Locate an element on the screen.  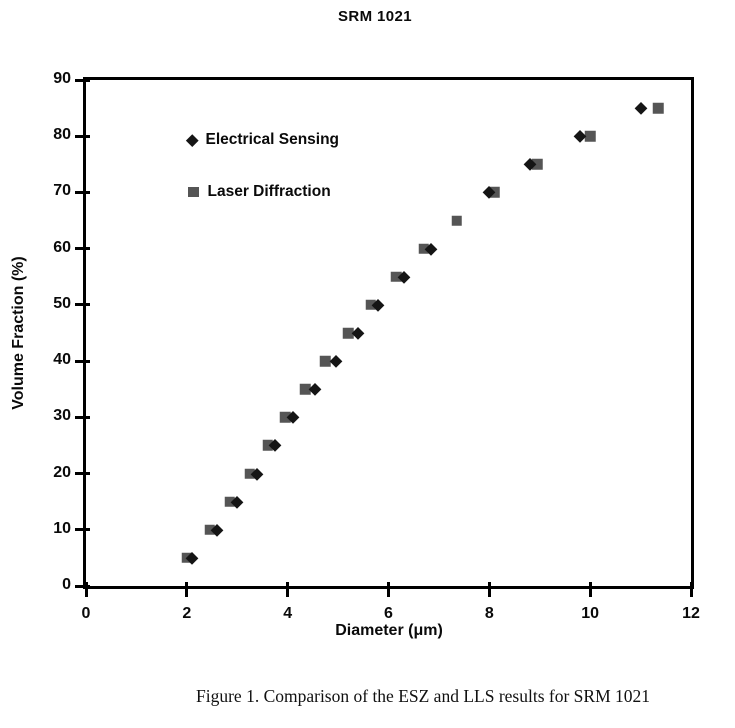
x-tick-label: 4 is located at coordinates (288, 613).